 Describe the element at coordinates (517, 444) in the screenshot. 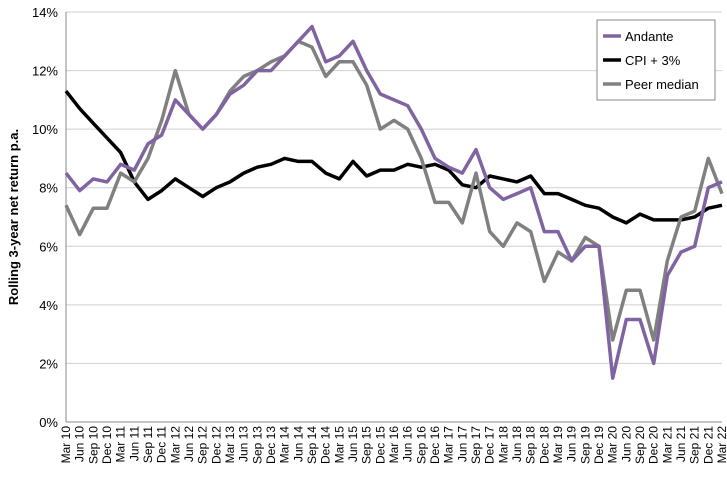

I see `x-tick-label: Jun 18` at that location.